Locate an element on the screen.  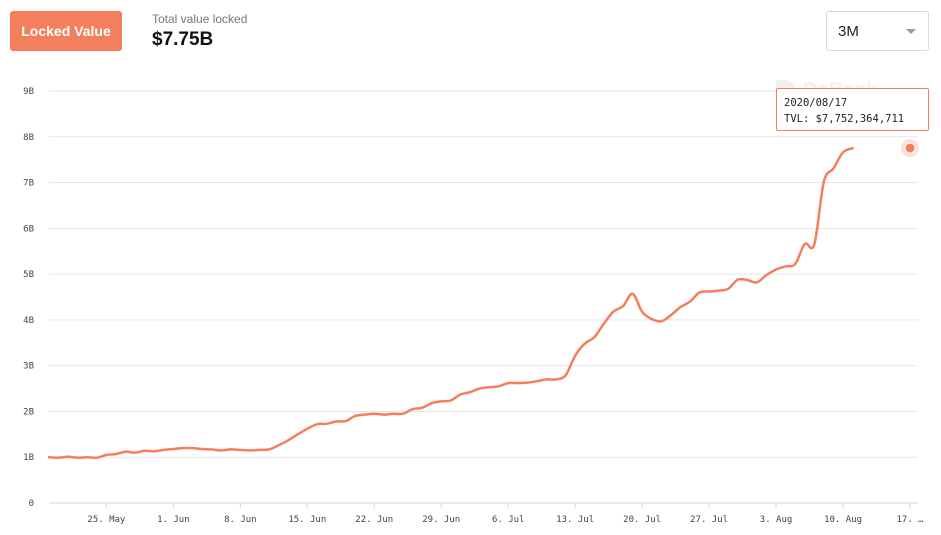
tvl-value: $7.75B is located at coordinates (183, 39).